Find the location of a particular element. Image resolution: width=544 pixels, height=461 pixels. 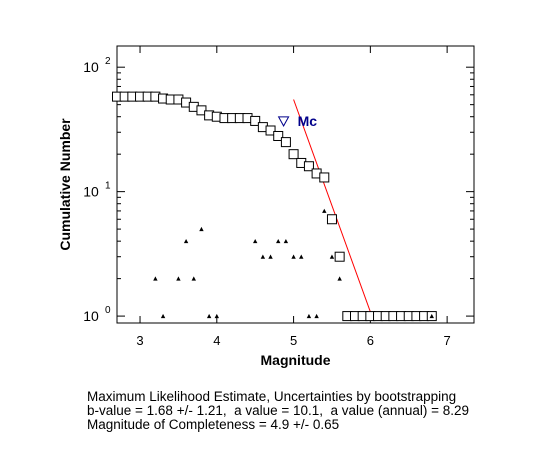

mc-marker is located at coordinates (283, 121).